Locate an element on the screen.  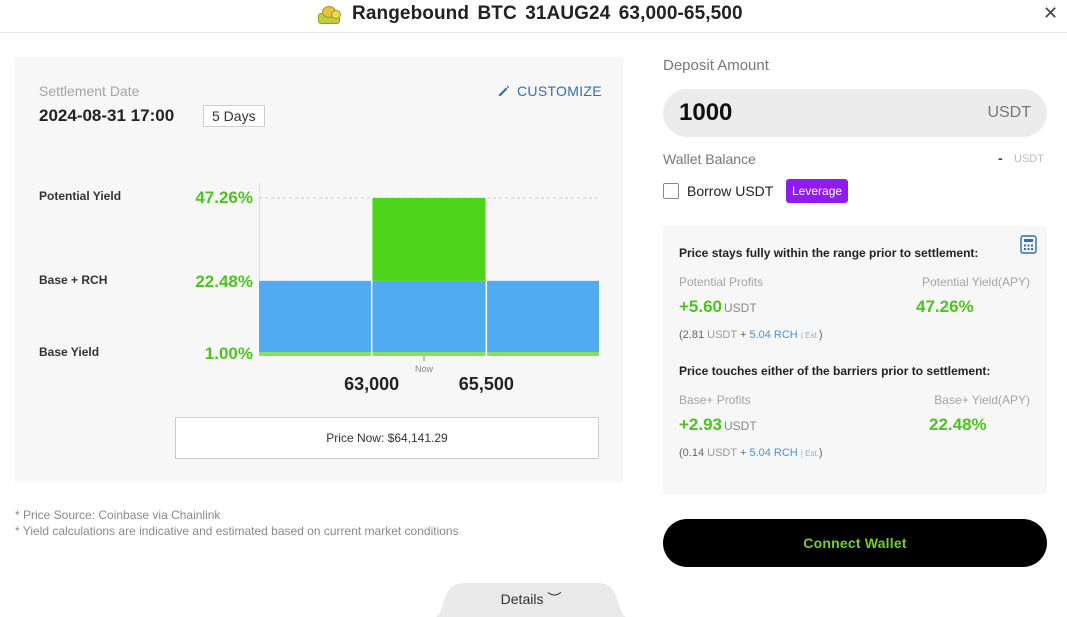
row-label-base-rch: Base + RCH is located at coordinates (73, 280).